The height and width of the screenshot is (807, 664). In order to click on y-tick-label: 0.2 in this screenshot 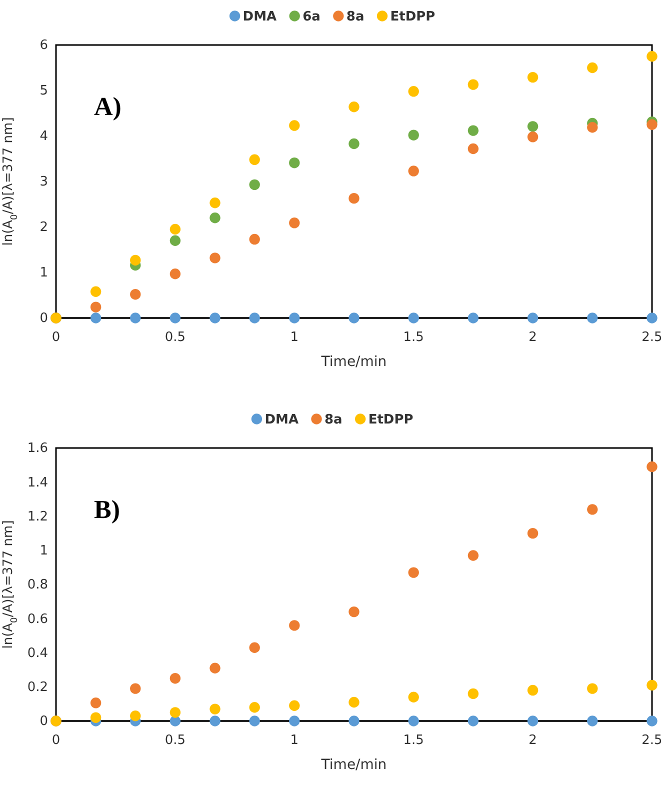, I will do `click(37, 688)`.